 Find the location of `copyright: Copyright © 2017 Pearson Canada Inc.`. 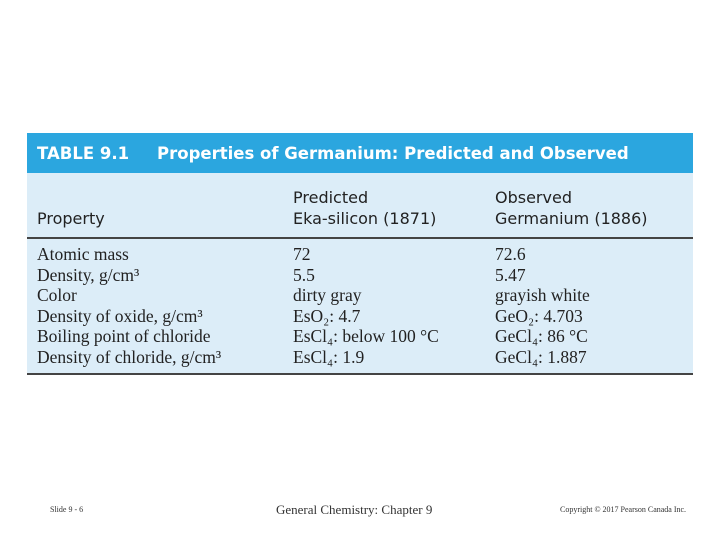

copyright: Copyright © 2017 Pearson Canada Inc. is located at coordinates (623, 509).